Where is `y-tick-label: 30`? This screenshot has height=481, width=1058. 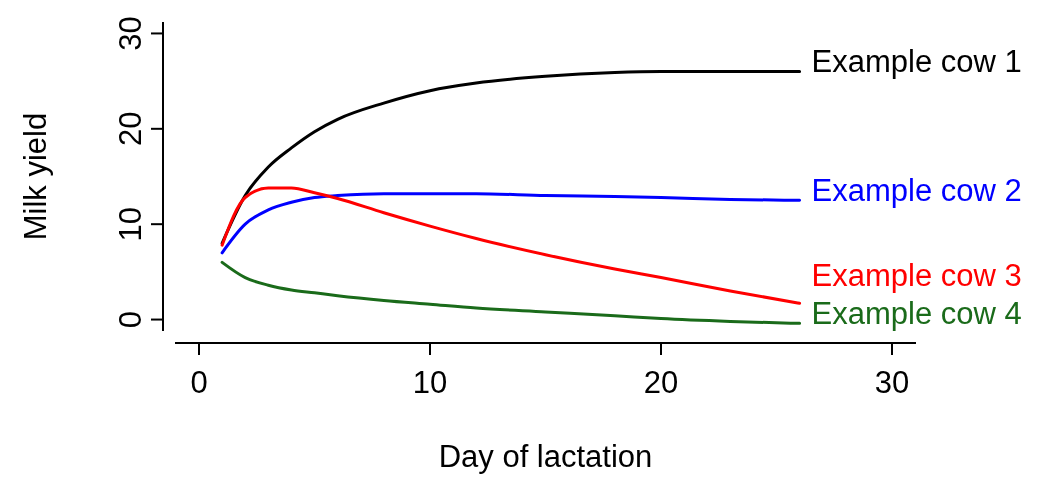
y-tick-label: 30 is located at coordinates (130, 33).